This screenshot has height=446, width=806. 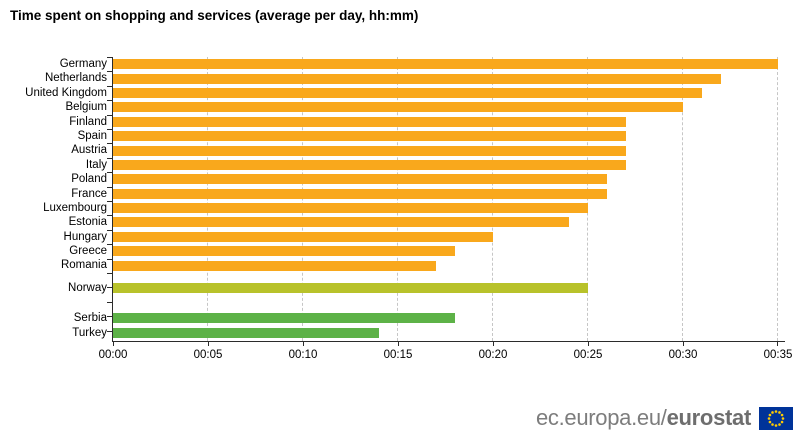 I want to click on footer-url: ec.europa.eu/eurostat, so click(x=643, y=418).